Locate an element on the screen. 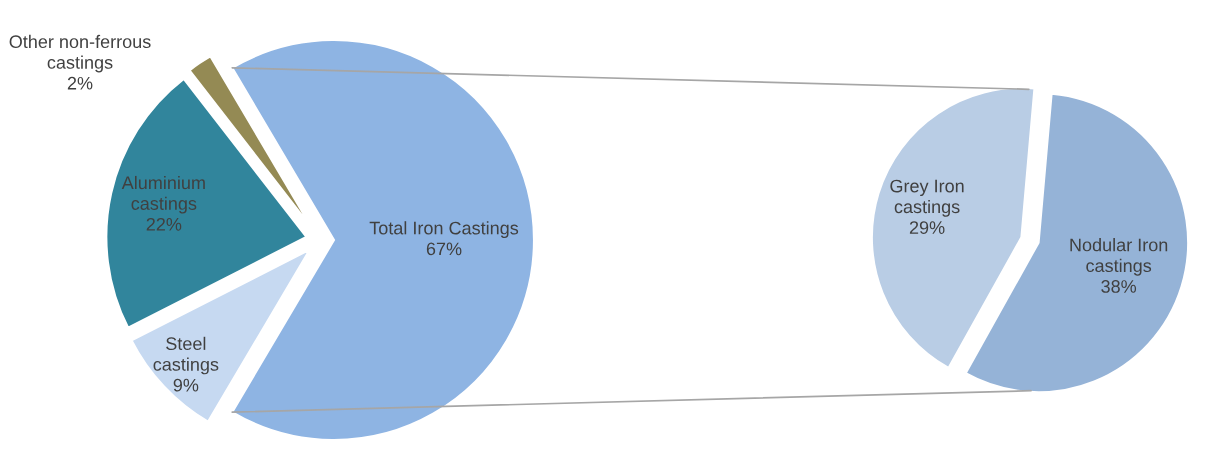  data-label: 29% is located at coordinates (927, 227).